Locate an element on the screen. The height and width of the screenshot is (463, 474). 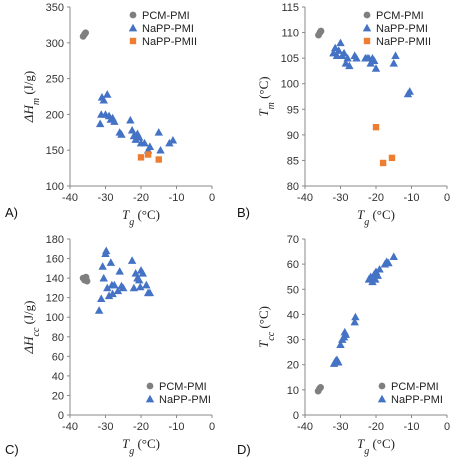
panel-label: A) is located at coordinates (11, 212).